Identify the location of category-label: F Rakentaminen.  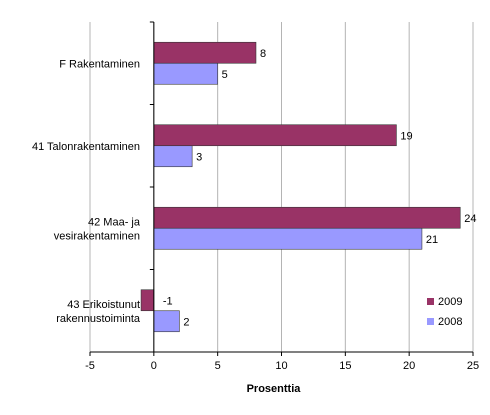
(99, 64).